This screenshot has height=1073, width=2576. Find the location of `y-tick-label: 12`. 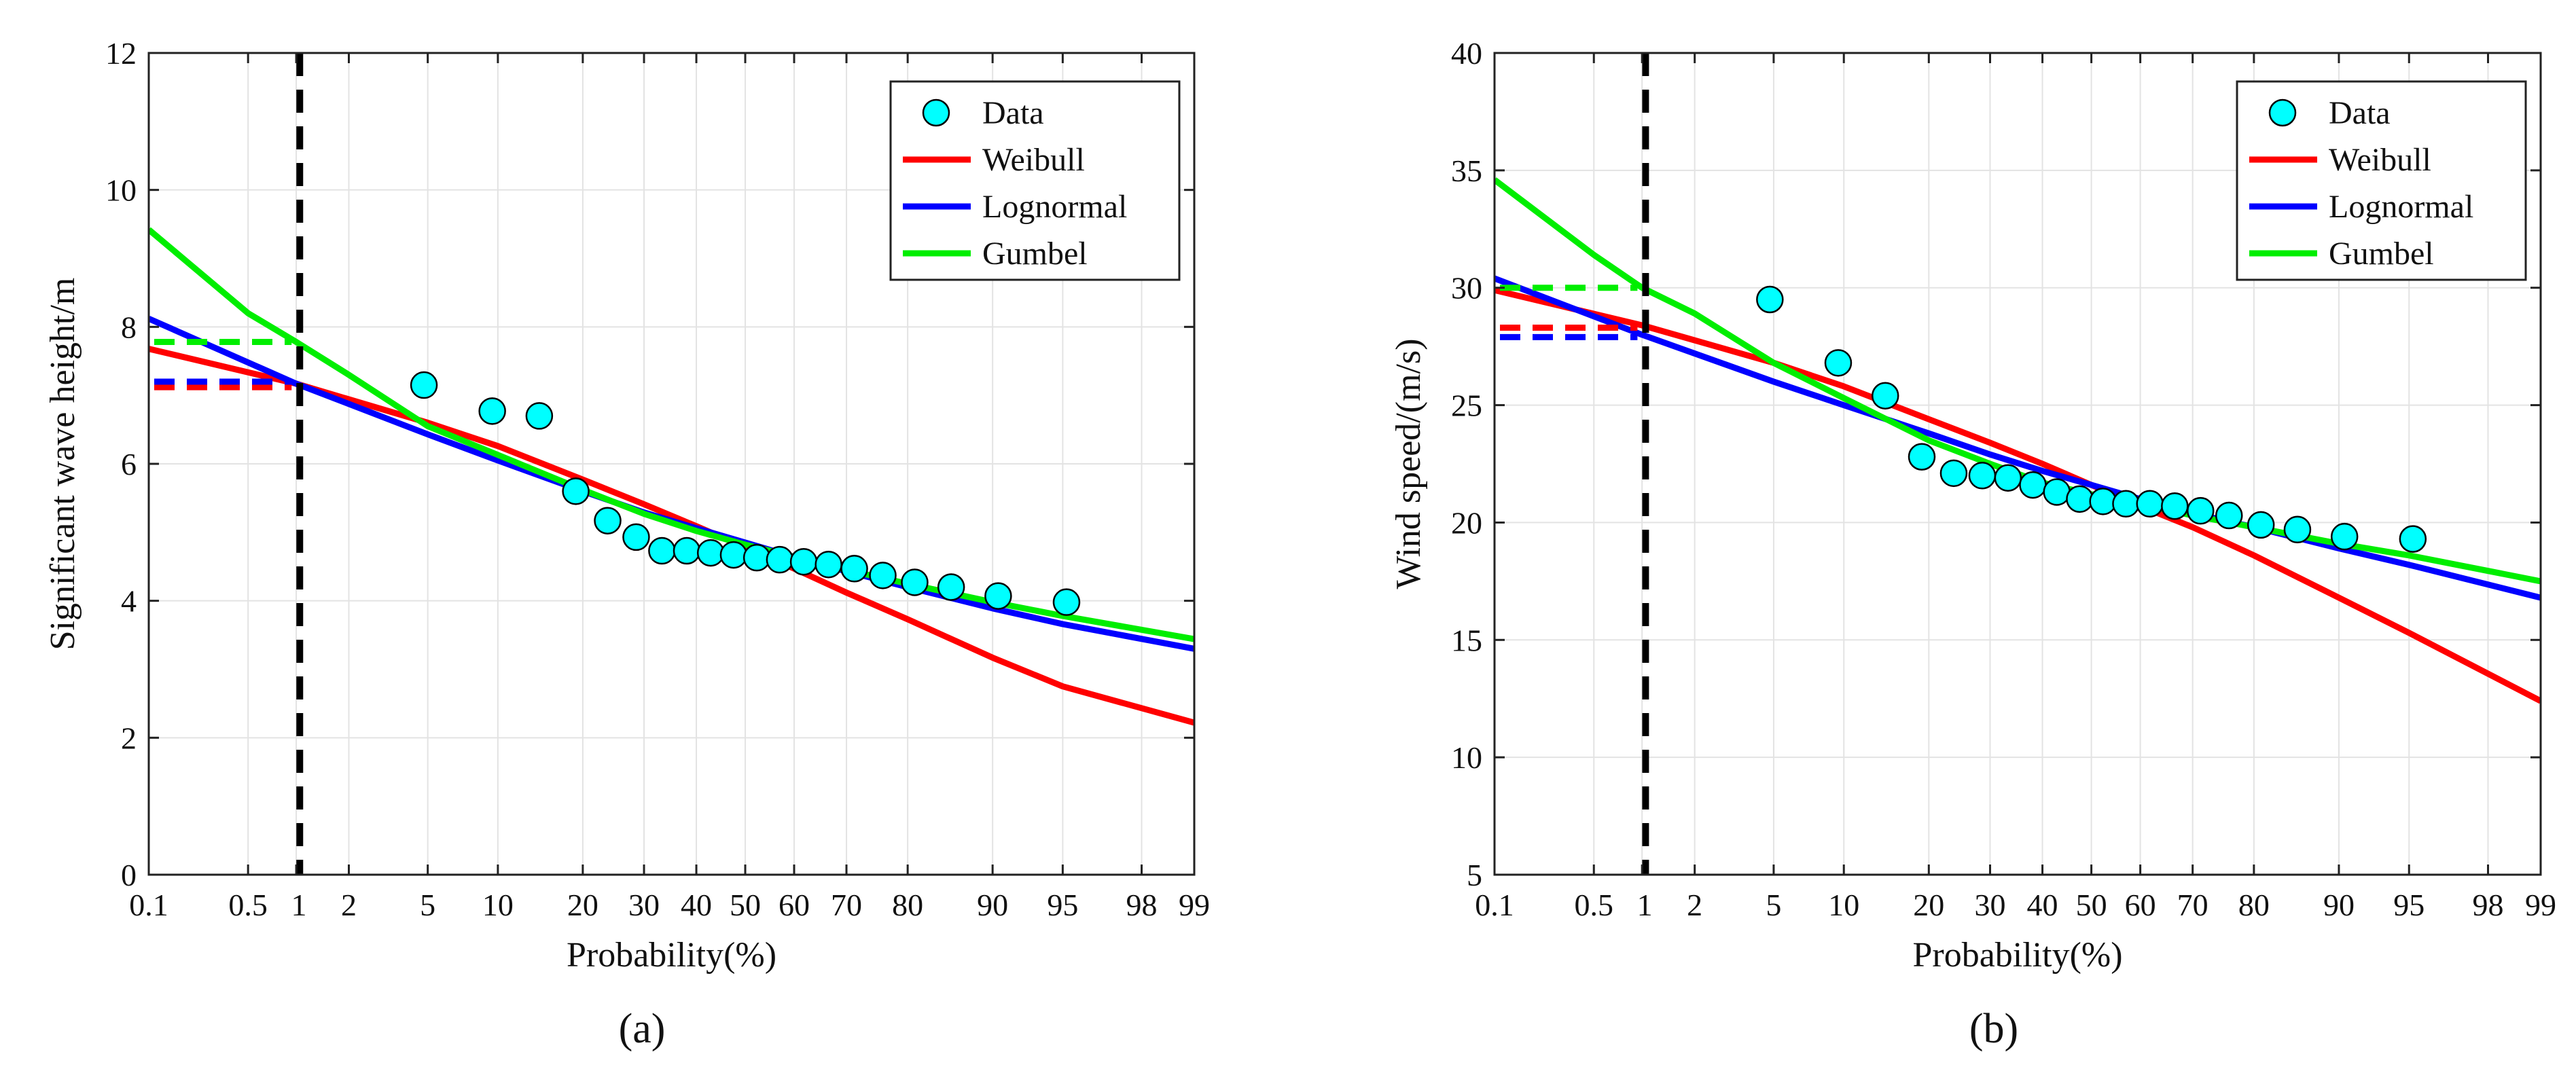

y-tick-label: 12 is located at coordinates (121, 54).